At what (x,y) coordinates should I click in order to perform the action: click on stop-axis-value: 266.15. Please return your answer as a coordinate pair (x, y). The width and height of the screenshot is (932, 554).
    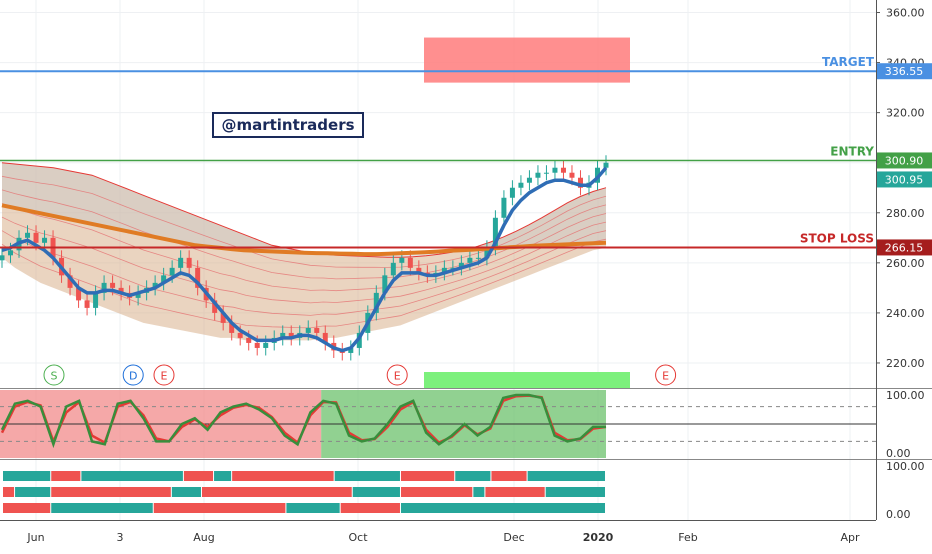
    Looking at the image, I should click on (904, 247).